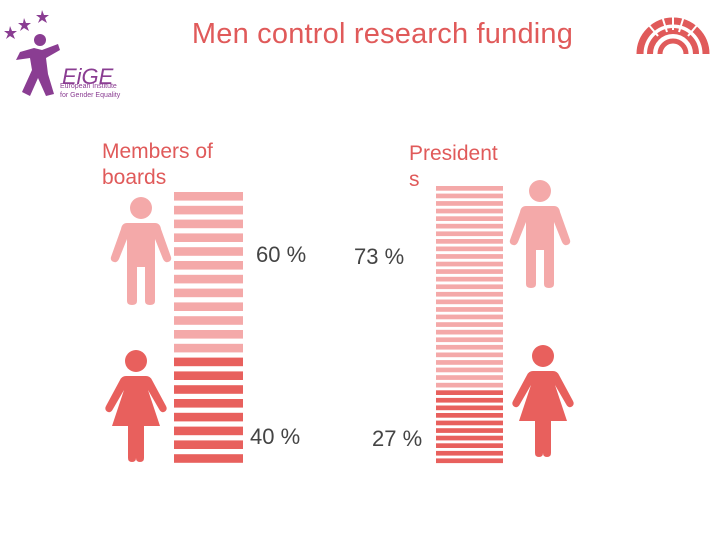 The image size is (720, 540). I want to click on data-label-presidents-women: 27 %, so click(397, 438).